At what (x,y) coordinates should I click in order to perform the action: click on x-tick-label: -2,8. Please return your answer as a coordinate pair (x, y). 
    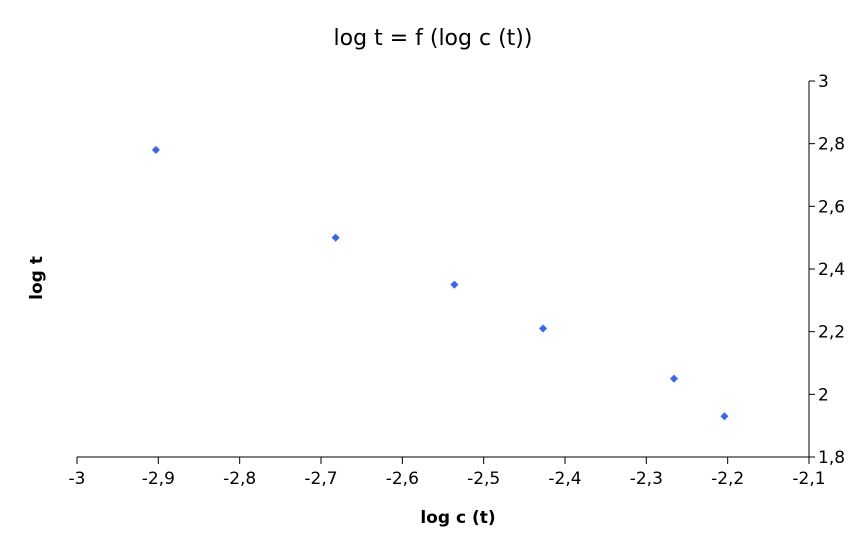
    Looking at the image, I should click on (239, 479).